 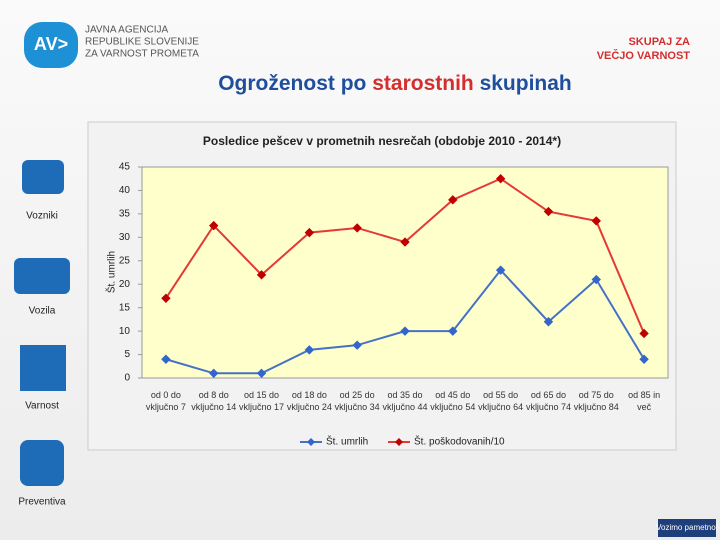 What do you see at coordinates (165, 401) in the screenshot?
I see `x-tick-label: od 0 do vključno 7` at bounding box center [165, 401].